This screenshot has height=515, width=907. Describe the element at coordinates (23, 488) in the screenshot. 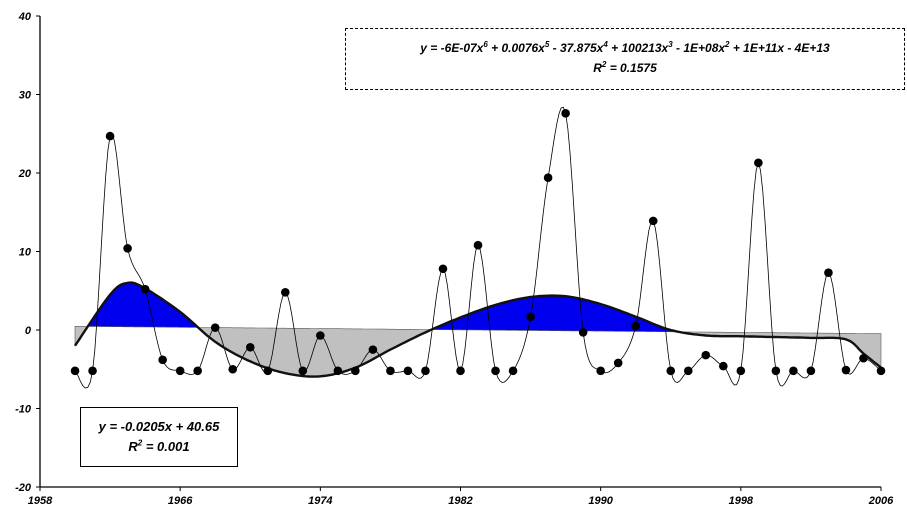

I see `y-tick-label: -20` at that location.